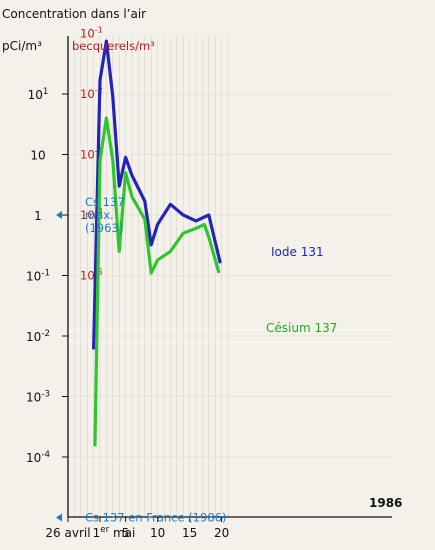 This screenshot has height=550, width=435. Describe the element at coordinates (297, 252) in the screenshot. I see `series-label-iode: Iode 131` at that location.